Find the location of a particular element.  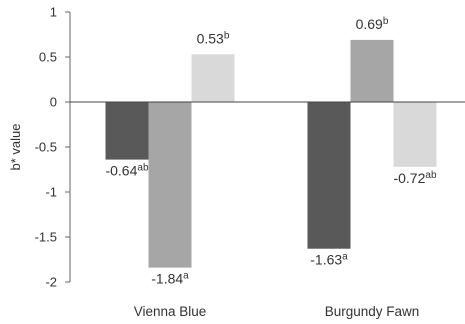

bar-series-3-vienna-blue is located at coordinates (213, 78).